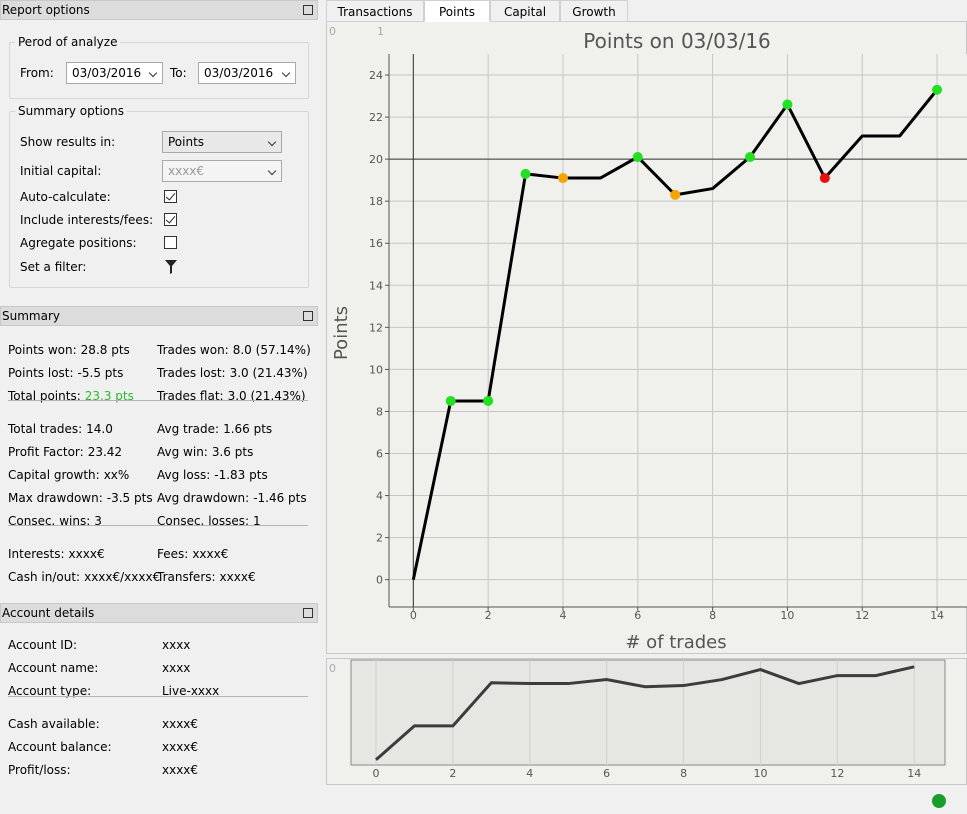 The image size is (967, 814). Describe the element at coordinates (212, 475) in the screenshot. I see `stat: Avg loss: -1.83 pts` at that location.